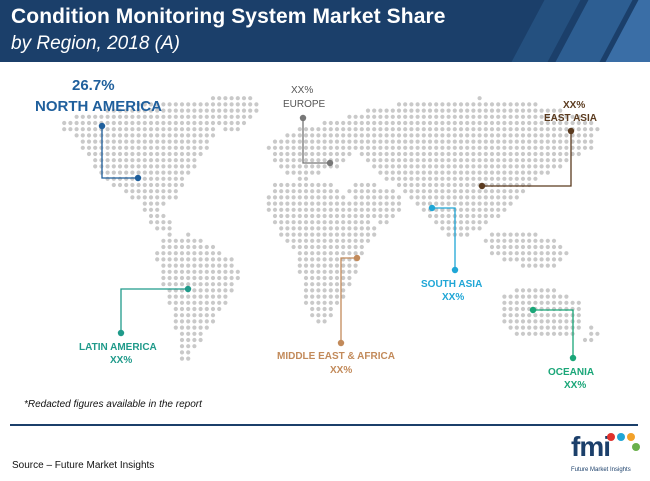 This screenshot has width=650, height=481. Describe the element at coordinates (631, 437) in the screenshot. I see `logo-dot` at that location.